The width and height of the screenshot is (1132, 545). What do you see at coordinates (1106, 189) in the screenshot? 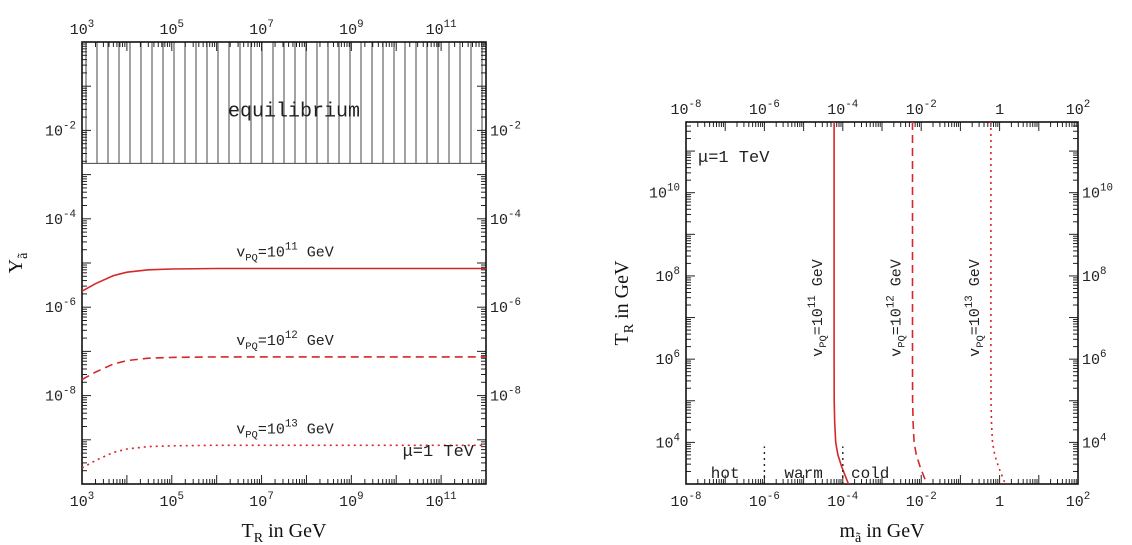
I see `p1-y-tick-label-right-exp: 10` at bounding box center [1106, 189].